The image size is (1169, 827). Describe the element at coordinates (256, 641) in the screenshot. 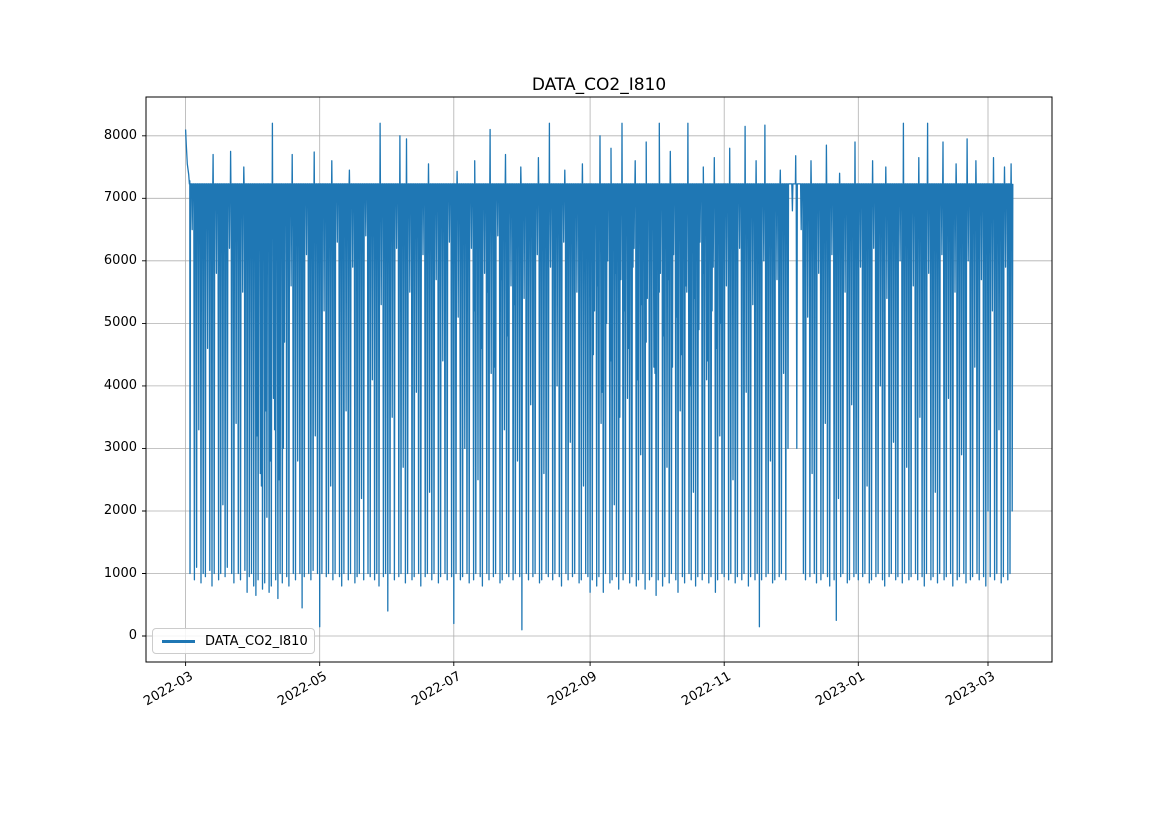

I see `legend-label: DATA_CO2_I810` at that location.